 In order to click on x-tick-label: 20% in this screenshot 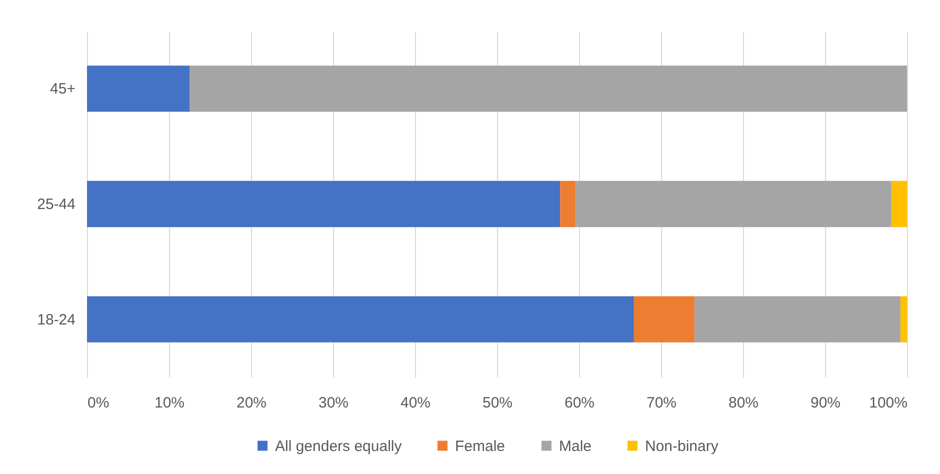, I will do `click(251, 403)`.